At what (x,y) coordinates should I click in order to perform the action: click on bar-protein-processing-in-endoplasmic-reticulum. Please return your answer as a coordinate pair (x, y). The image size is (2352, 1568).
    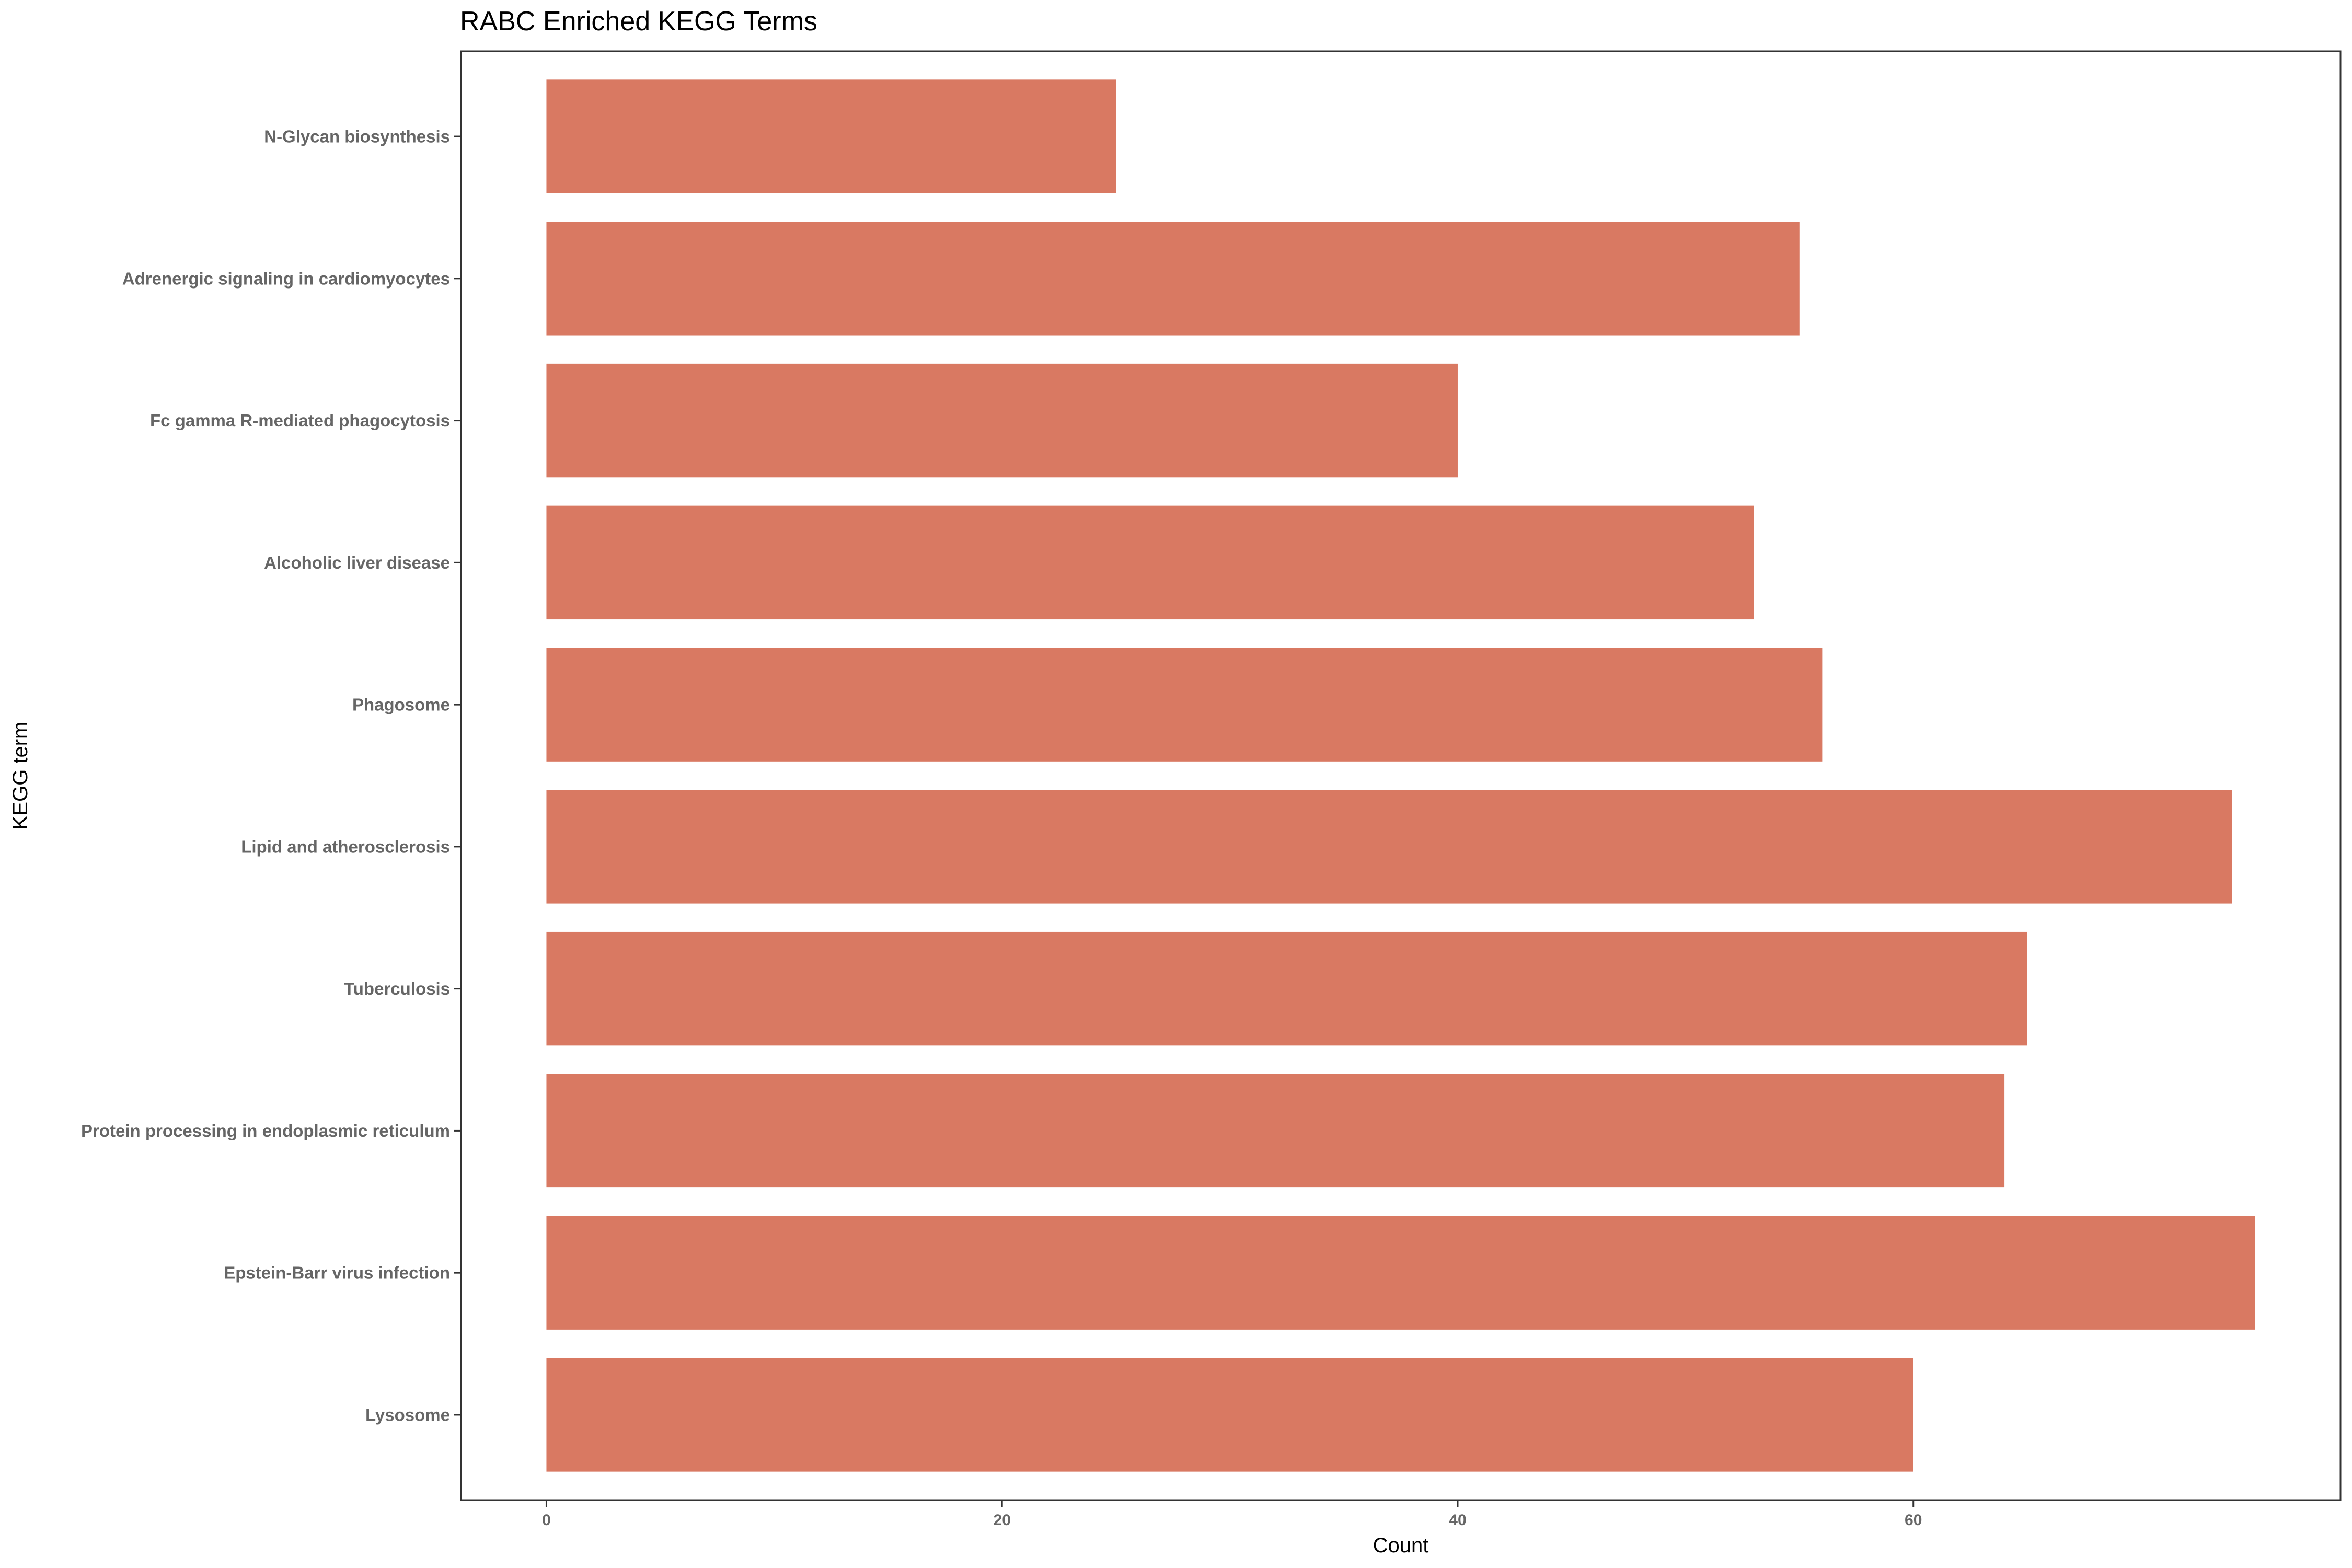
    Looking at the image, I should click on (1275, 1131).